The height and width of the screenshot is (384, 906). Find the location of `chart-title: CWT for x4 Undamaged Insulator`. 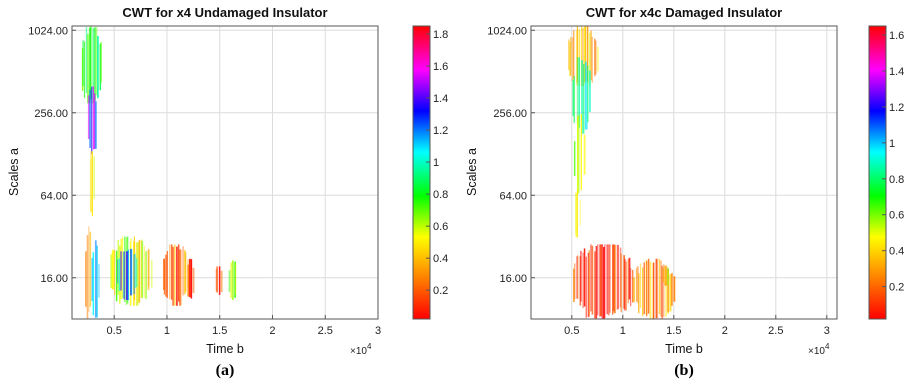

chart-title: CWT for x4 Undamaged Insulator is located at coordinates (224, 12).